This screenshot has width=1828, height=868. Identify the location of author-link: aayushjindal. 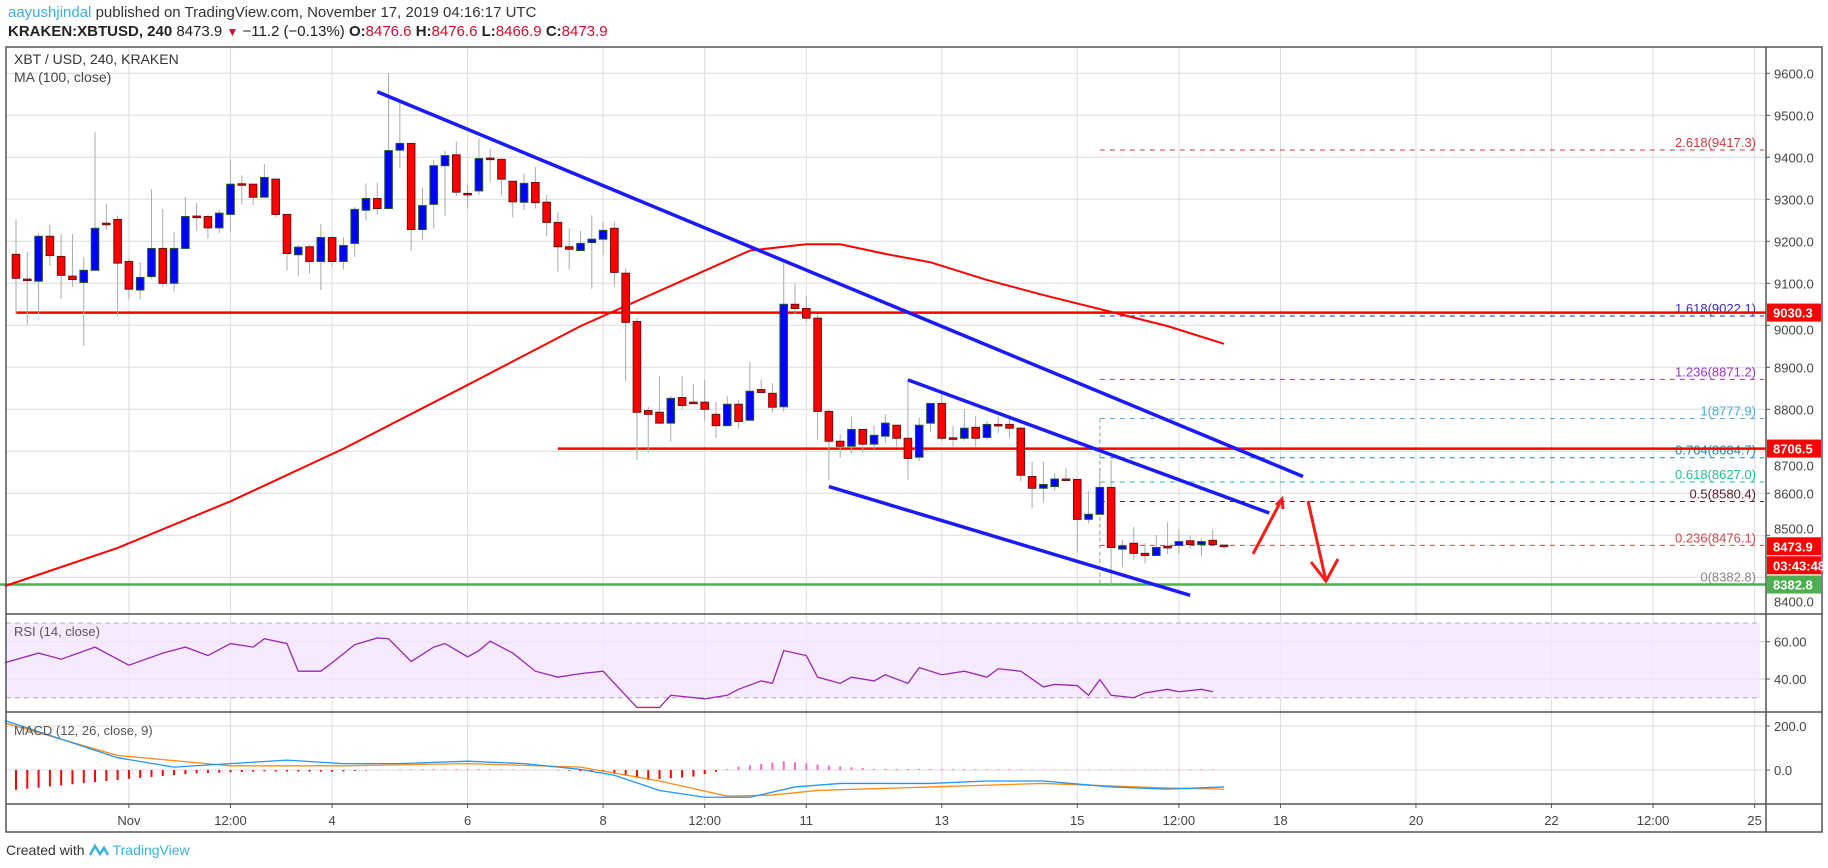
(50, 12).